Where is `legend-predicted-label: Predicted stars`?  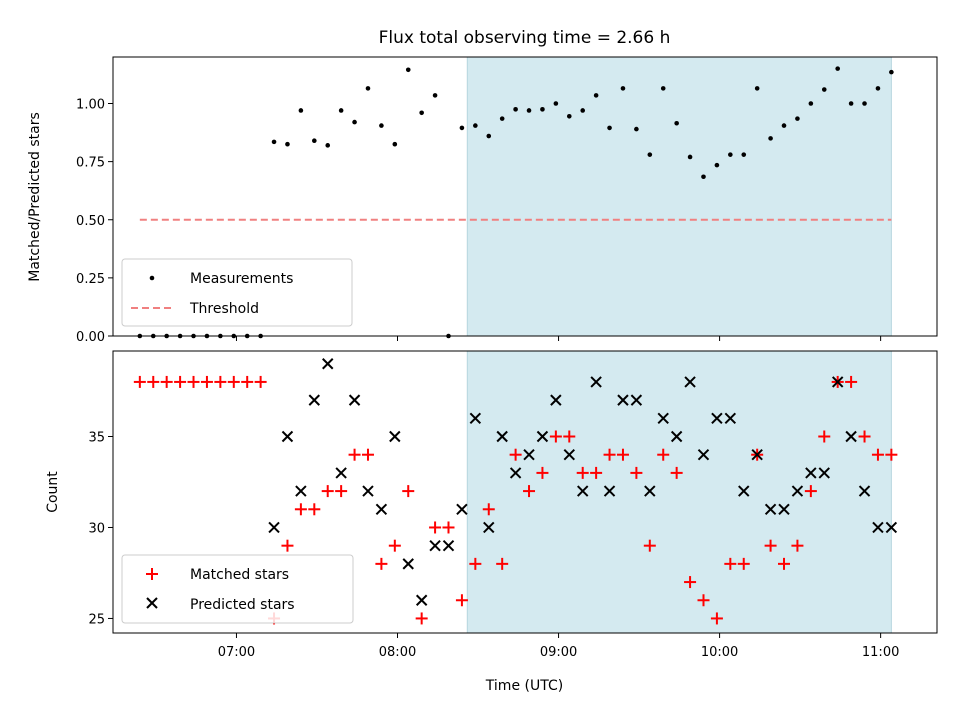
legend-predicted-label: Predicted stars is located at coordinates (242, 605).